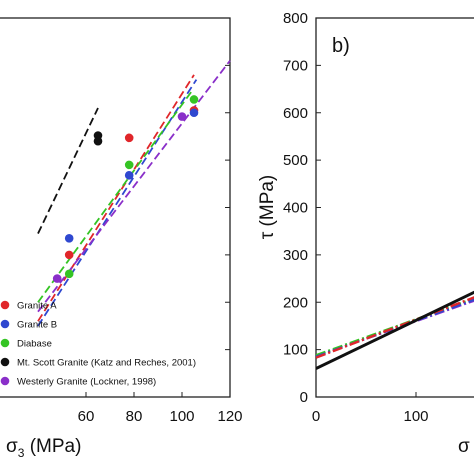 This screenshot has width=474, height=474. What do you see at coordinates (316, 416) in the screenshot?
I see `panel-b-x-tick-label: 0` at bounding box center [316, 416].